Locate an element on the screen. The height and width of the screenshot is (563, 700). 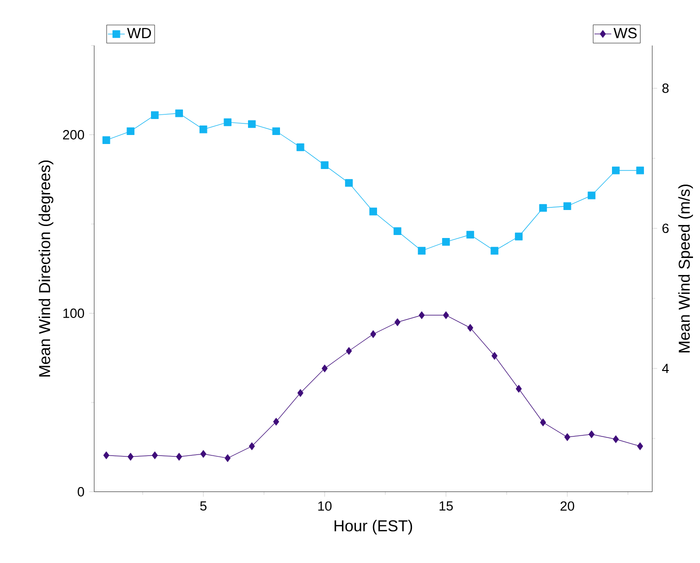
y2-tick-label: 6 is located at coordinates (665, 229).